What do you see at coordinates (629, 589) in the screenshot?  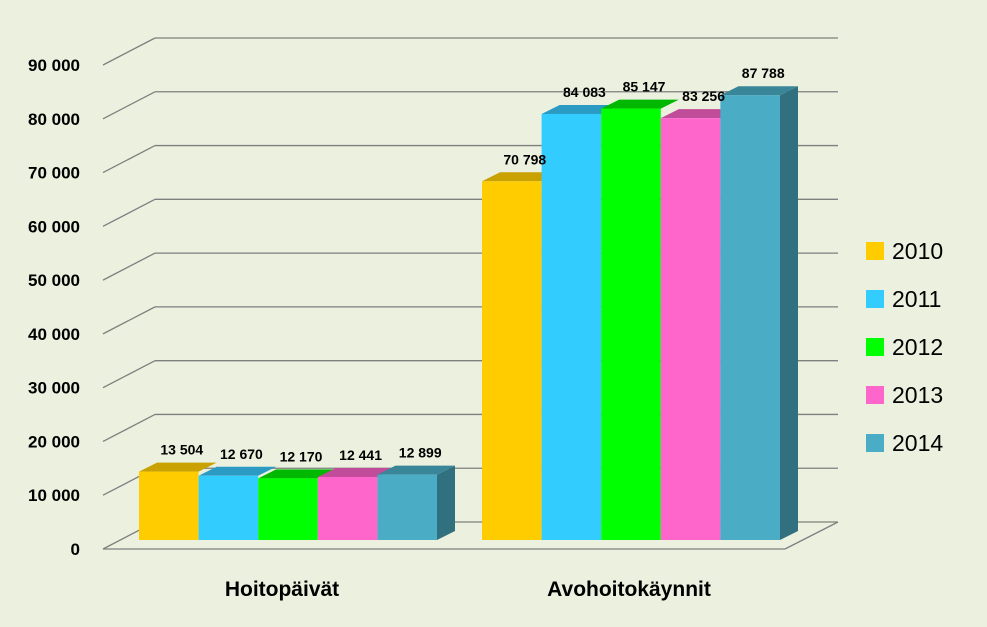 I see `x-category-label: Avohoitokäynnit` at bounding box center [629, 589].